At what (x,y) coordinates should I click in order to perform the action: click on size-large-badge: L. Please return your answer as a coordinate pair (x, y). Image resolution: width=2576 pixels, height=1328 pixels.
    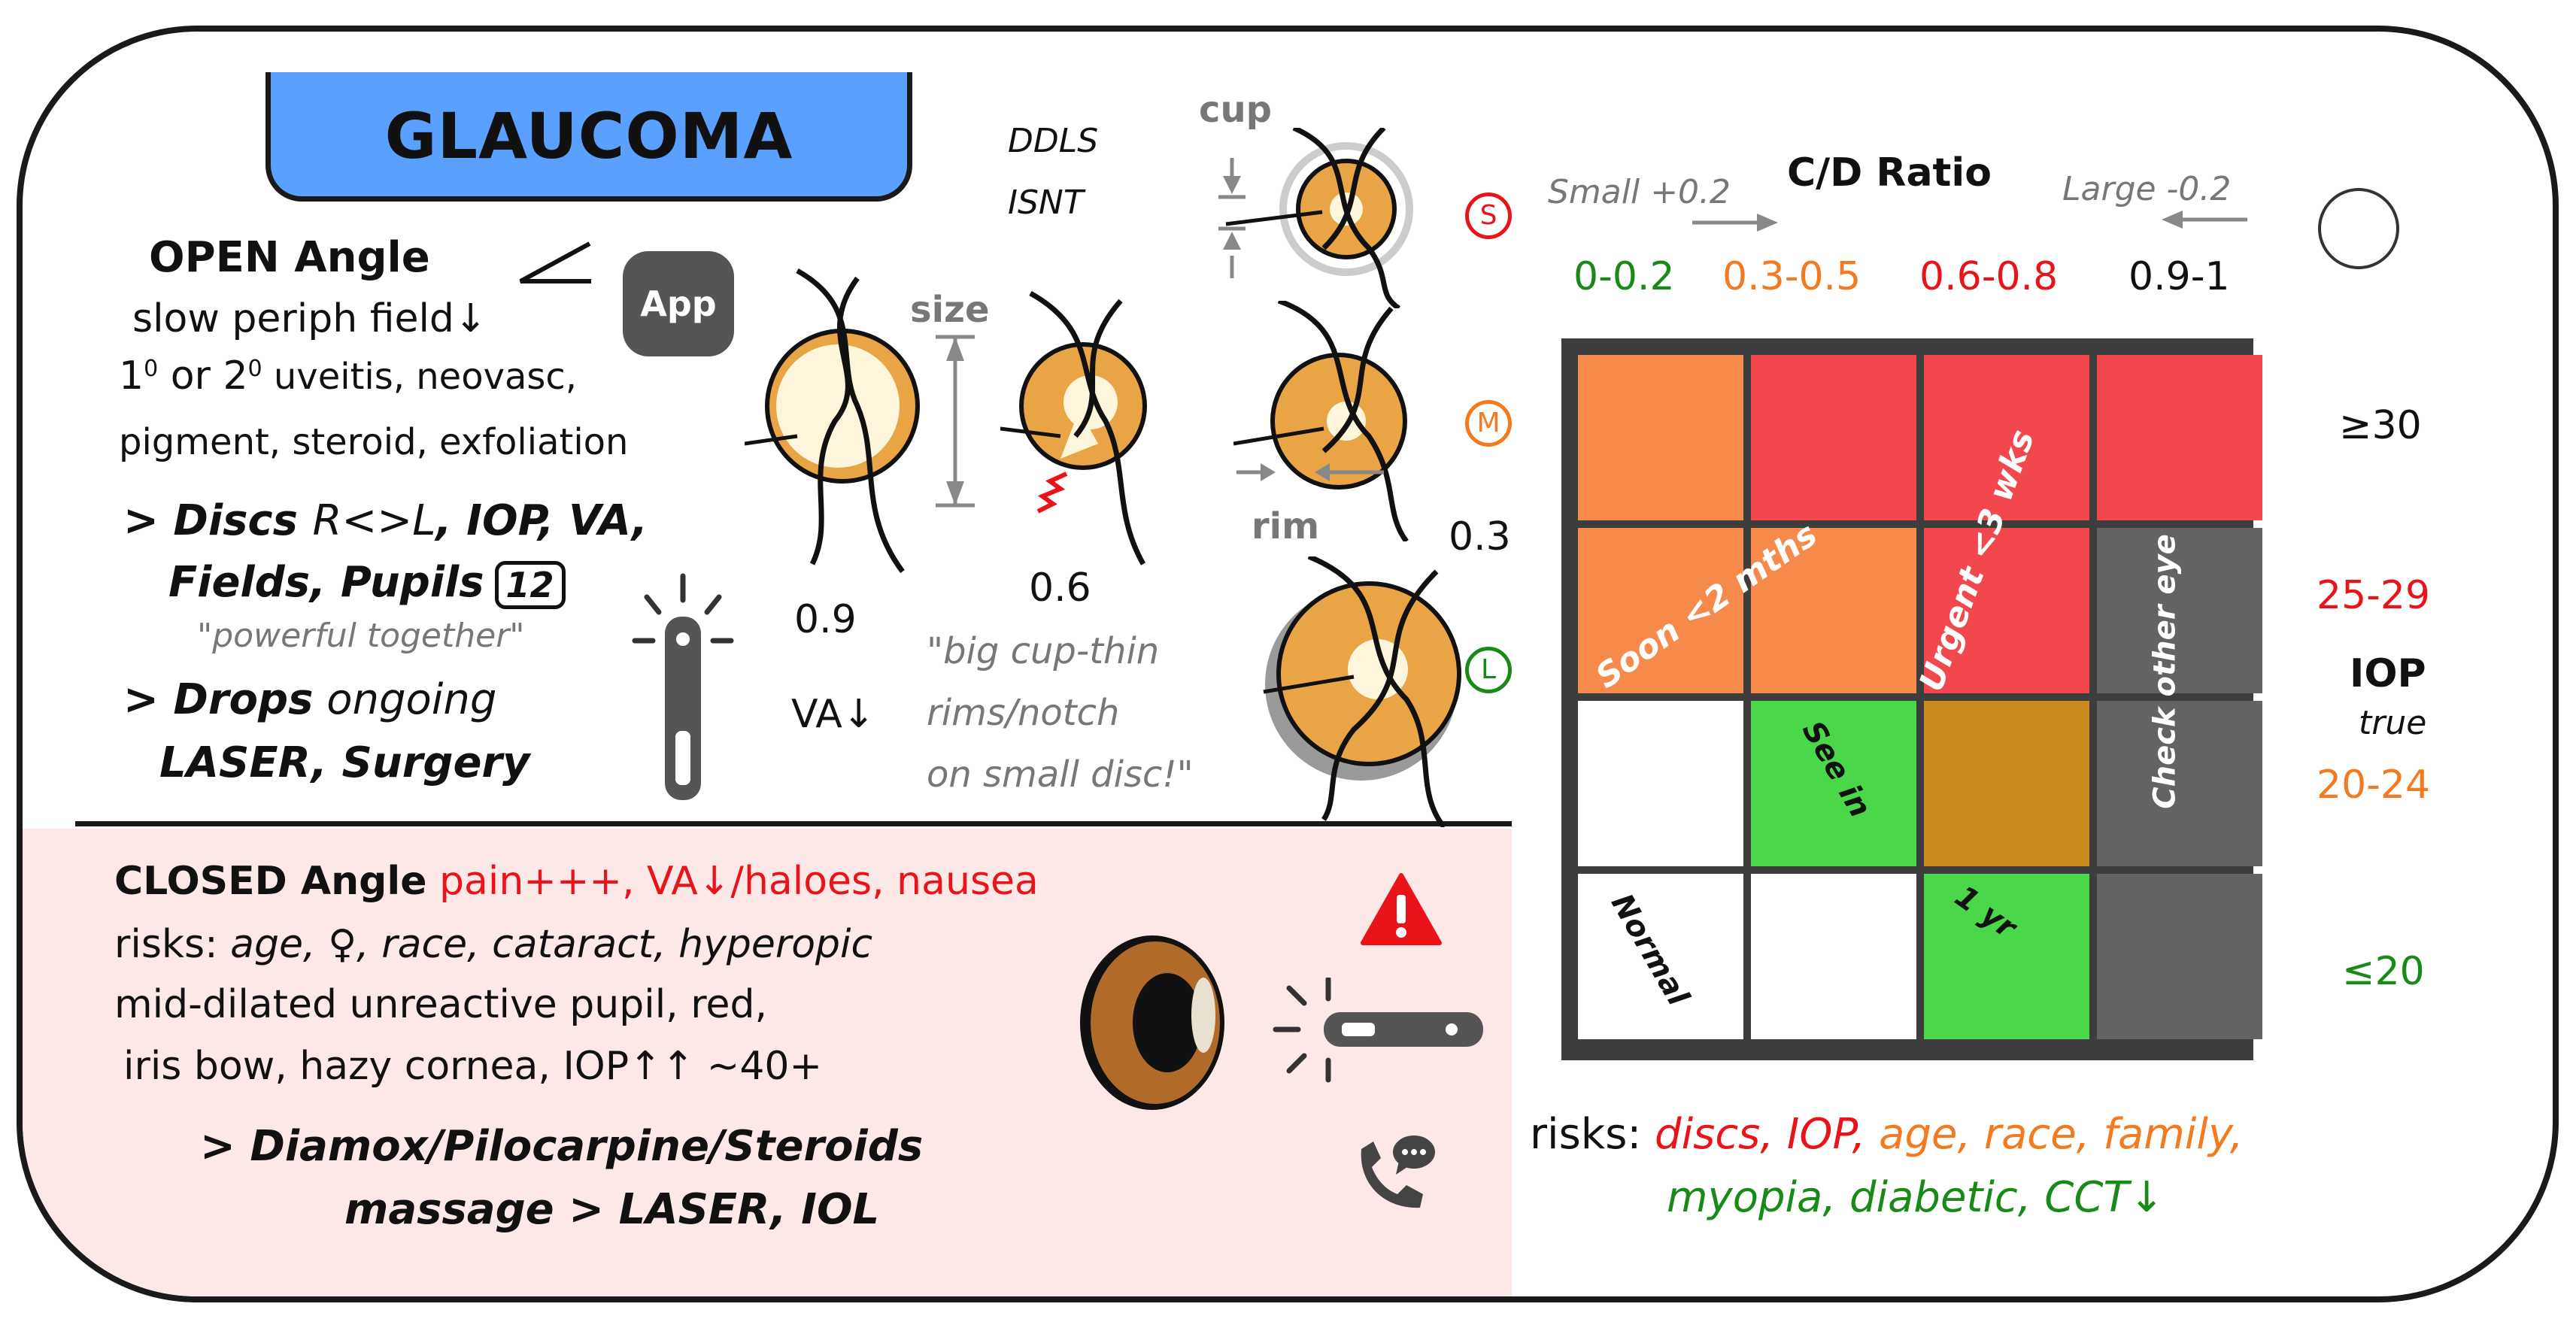
    Looking at the image, I should click on (1488, 670).